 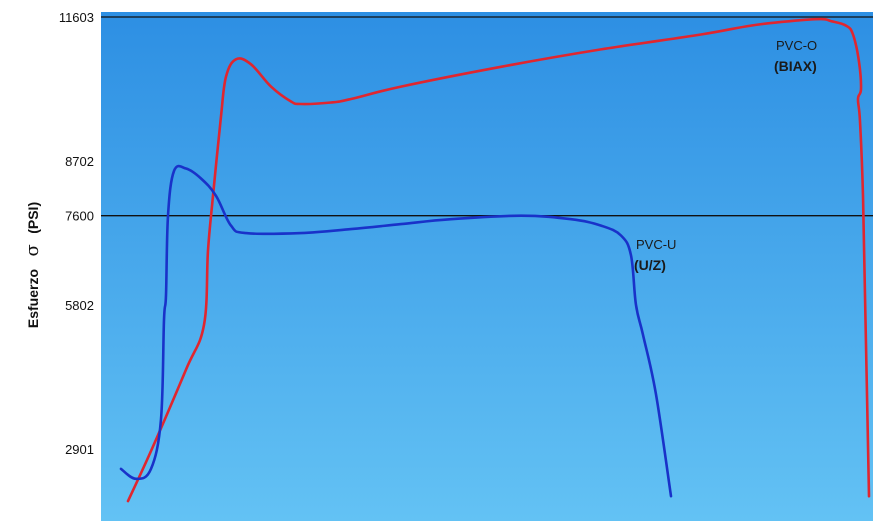 I want to click on series-sublabel-pvc-u: (U/Z), so click(x=650, y=265).